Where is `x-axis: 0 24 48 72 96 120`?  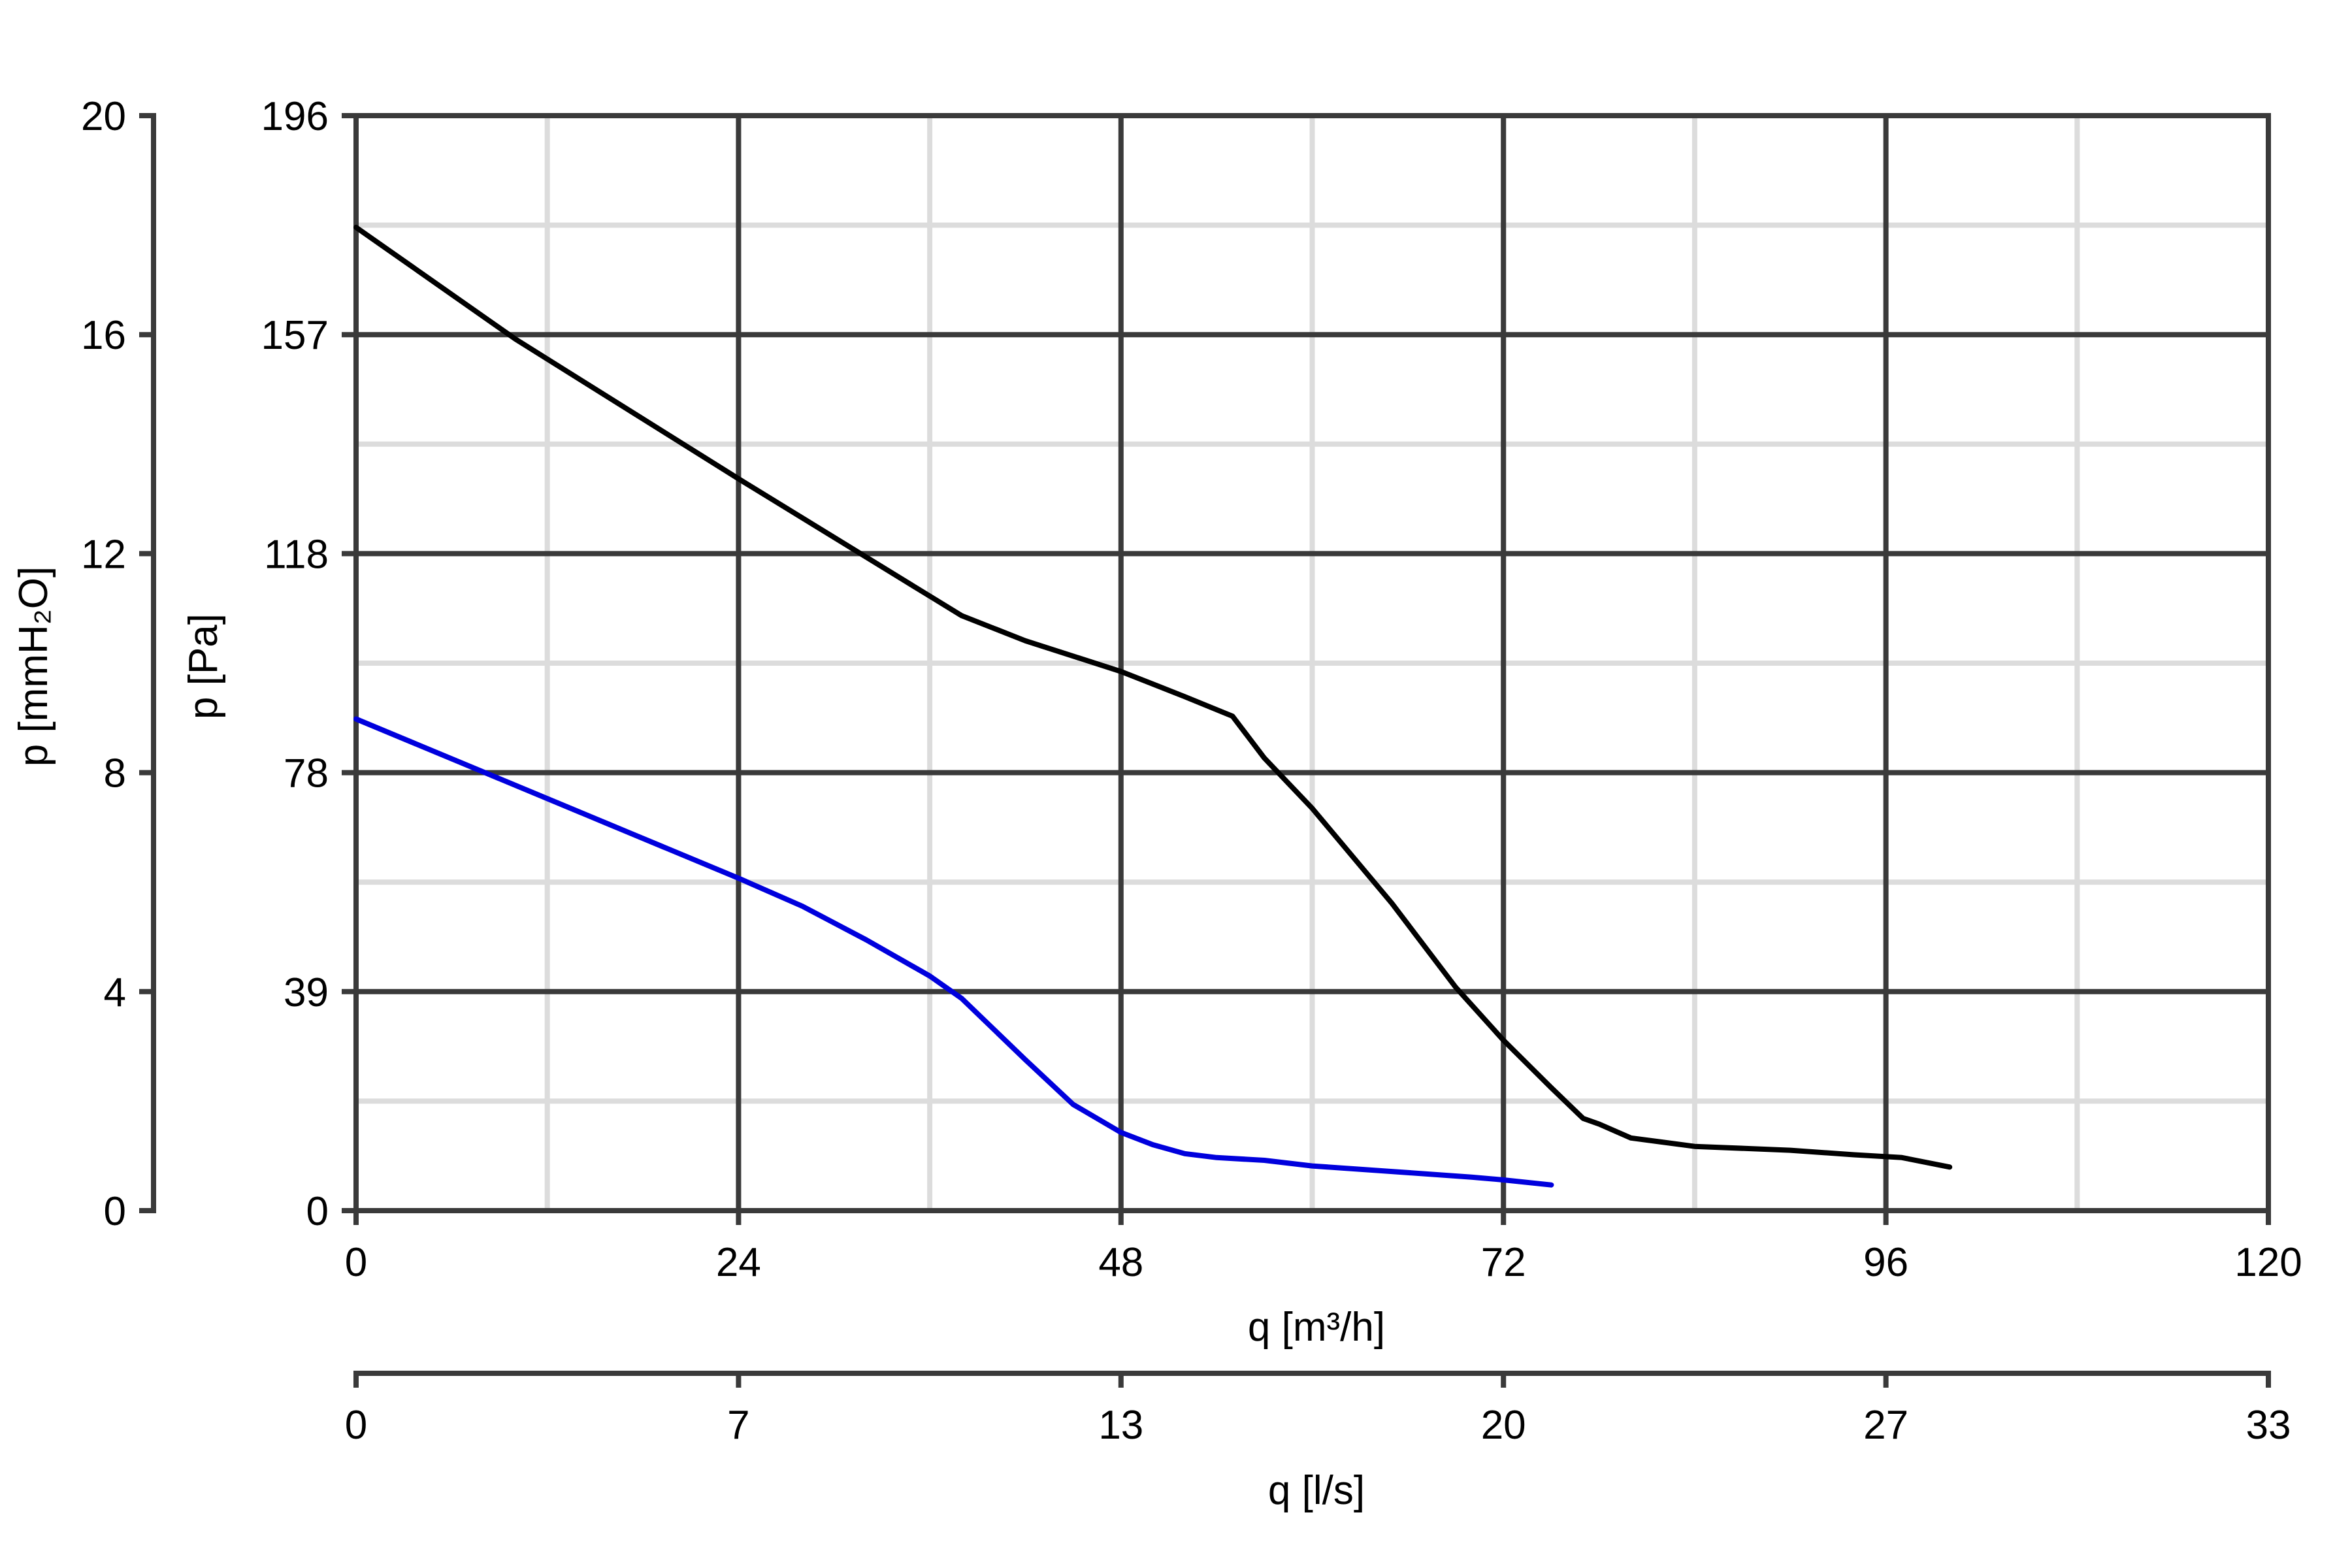 x-axis: 0 24 48 72 96 120 is located at coordinates (1323, 1248).